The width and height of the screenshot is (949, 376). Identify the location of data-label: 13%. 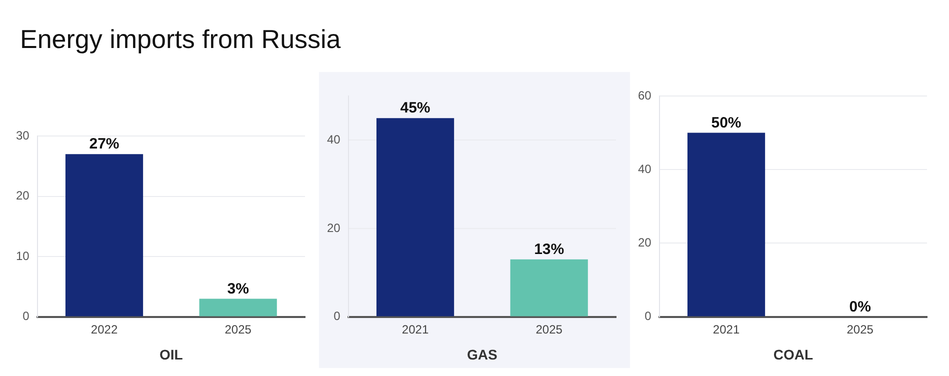
(549, 249).